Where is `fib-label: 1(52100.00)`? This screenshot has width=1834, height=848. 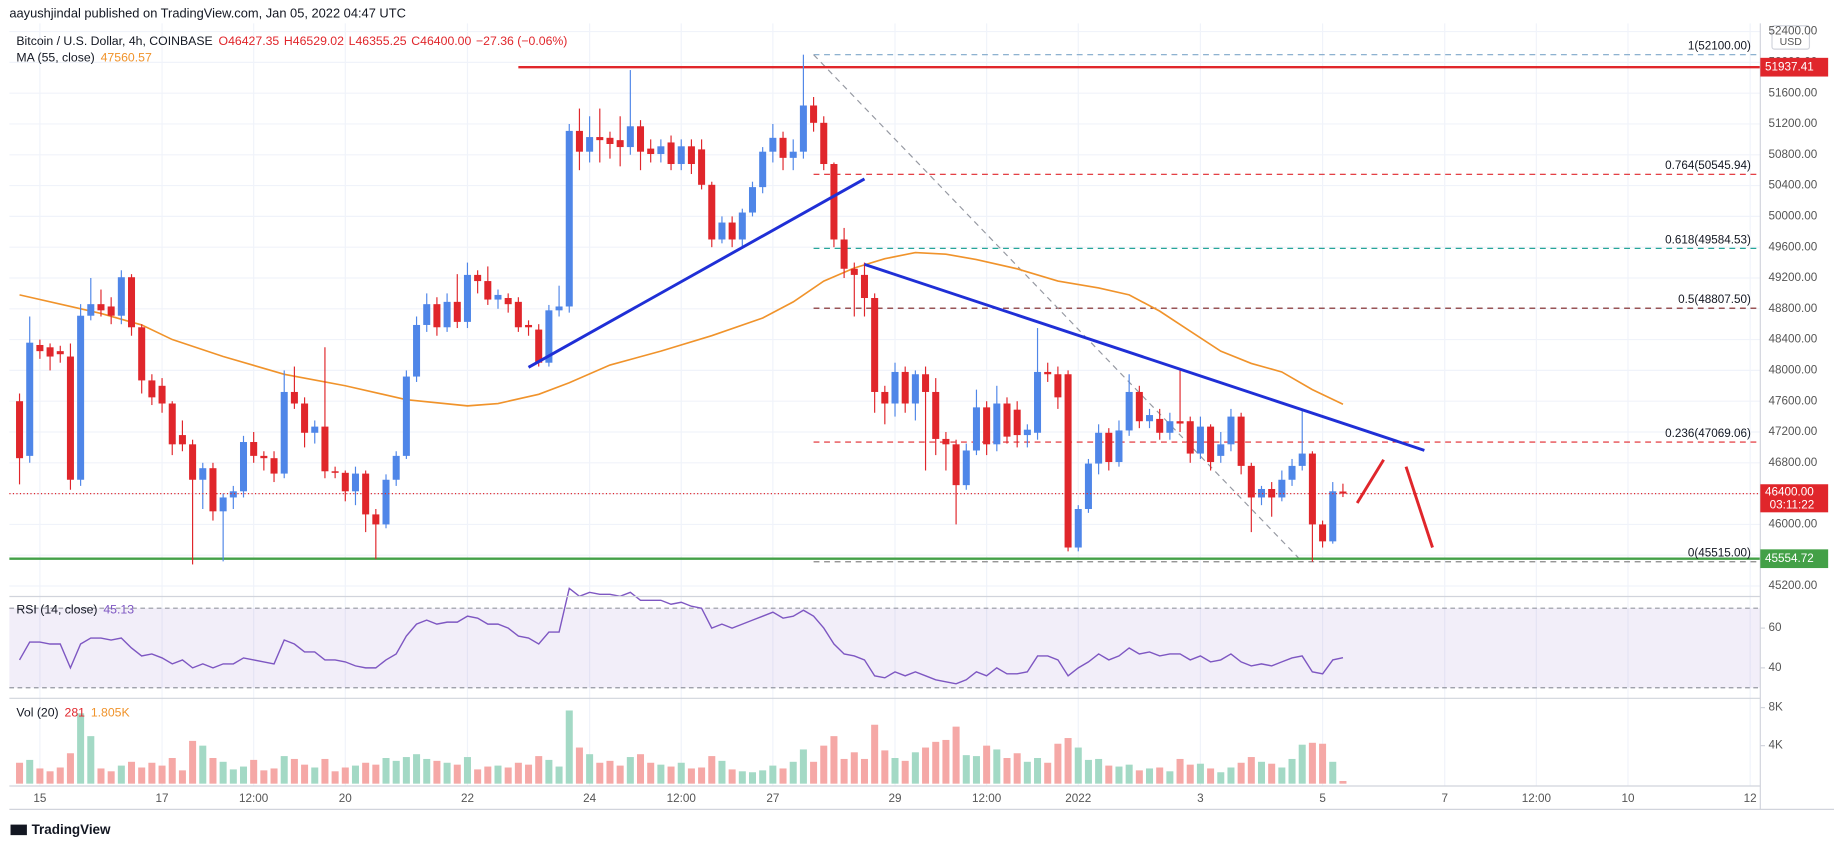
fib-label: 1(52100.00) is located at coordinates (1719, 46).